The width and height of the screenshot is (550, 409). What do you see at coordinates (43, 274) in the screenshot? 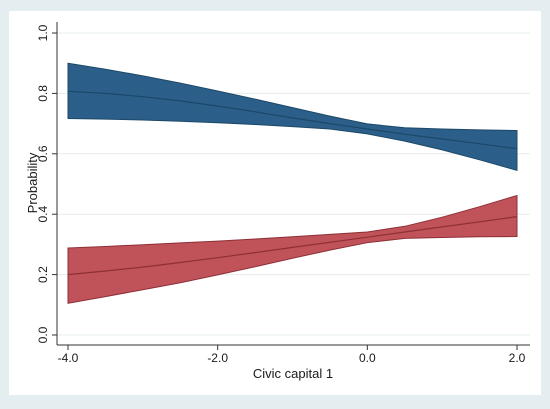
I see `y-tick-label: 0.2` at bounding box center [43, 274].